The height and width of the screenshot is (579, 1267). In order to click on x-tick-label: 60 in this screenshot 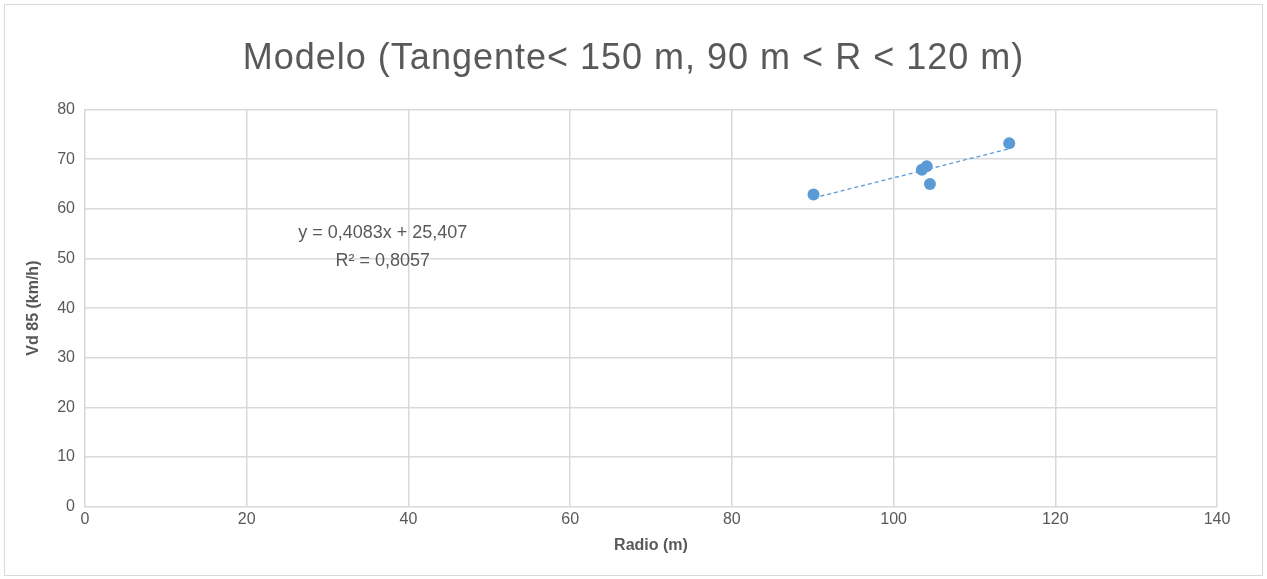, I will do `click(570, 518)`.